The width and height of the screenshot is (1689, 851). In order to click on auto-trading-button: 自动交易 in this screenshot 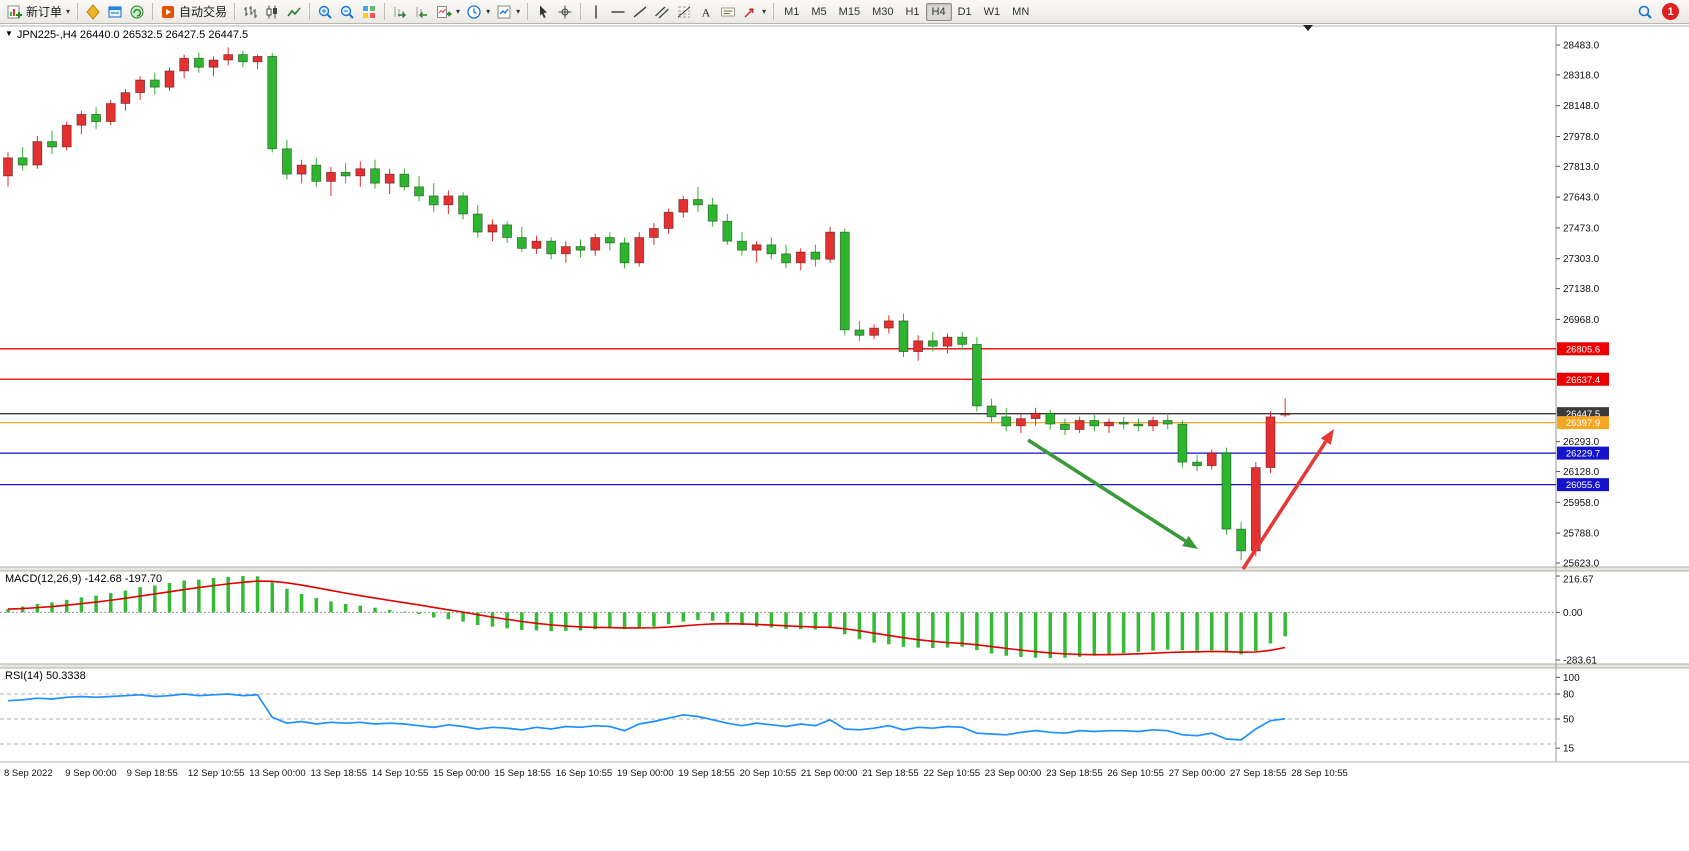, I will do `click(193, 11)`.